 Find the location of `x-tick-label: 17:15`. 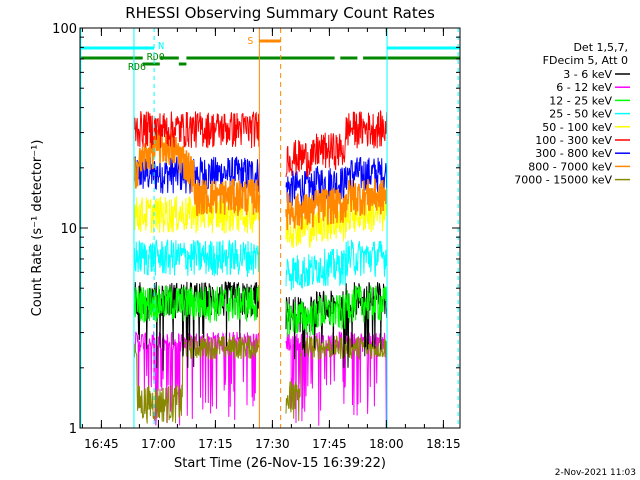

x-tick-label: 17:15 is located at coordinates (215, 444).